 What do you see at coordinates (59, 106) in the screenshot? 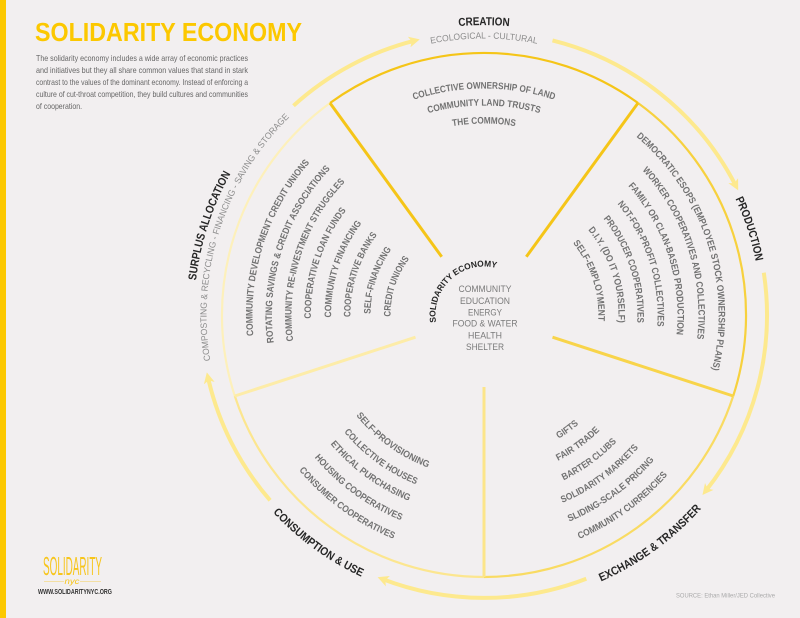
I see `intro-line: of cooperation.` at bounding box center [59, 106].